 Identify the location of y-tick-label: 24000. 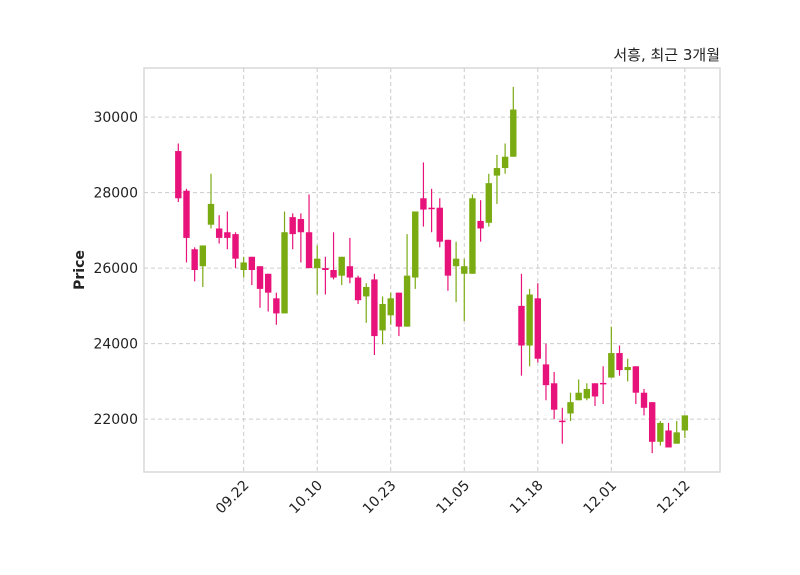
(115, 345).